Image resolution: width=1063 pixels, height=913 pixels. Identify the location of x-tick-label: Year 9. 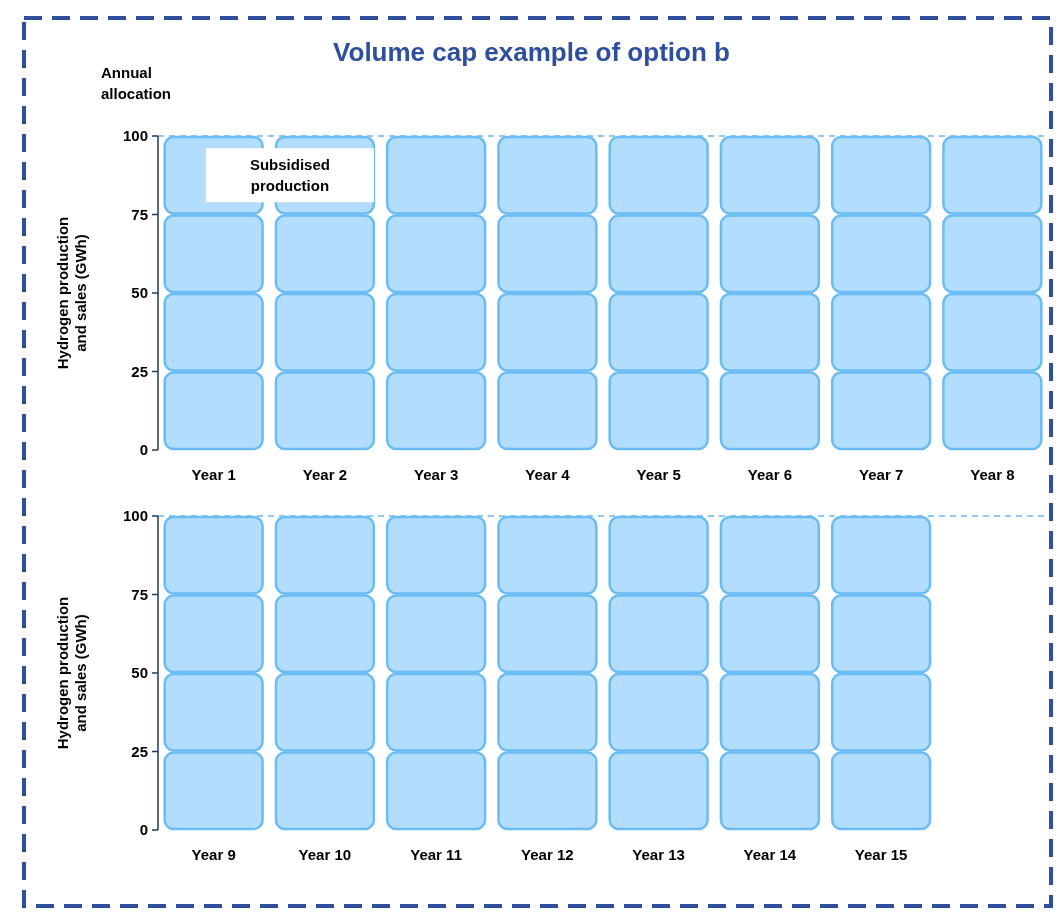
(213, 854).